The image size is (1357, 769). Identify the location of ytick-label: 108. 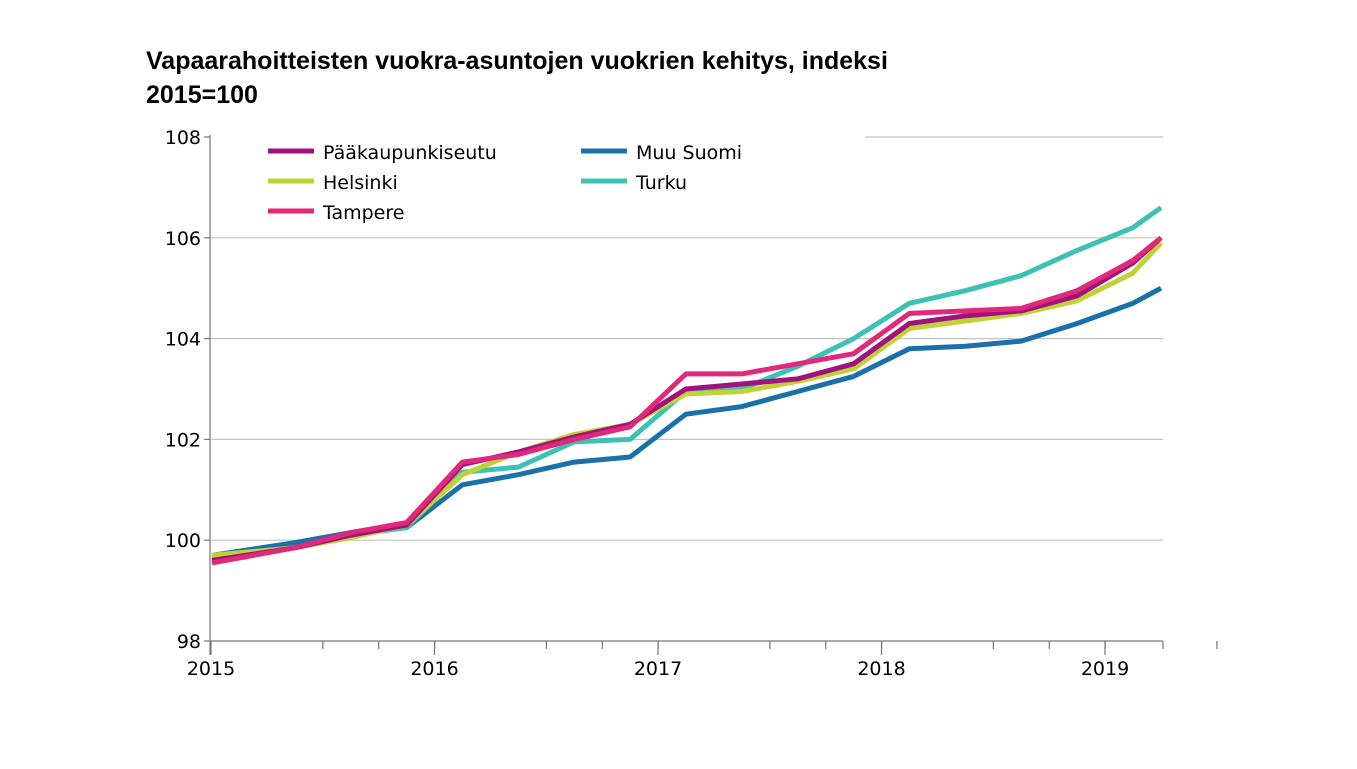
(183, 138).